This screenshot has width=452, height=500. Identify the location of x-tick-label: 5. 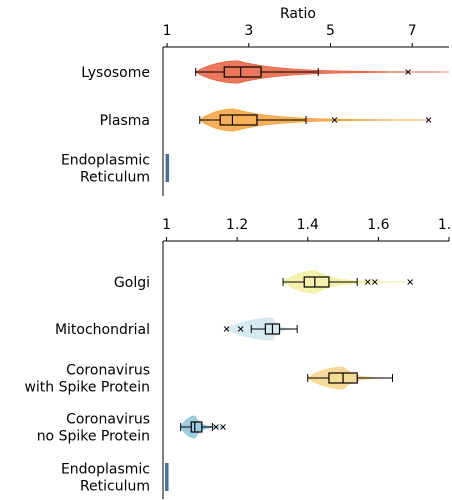
(330, 31).